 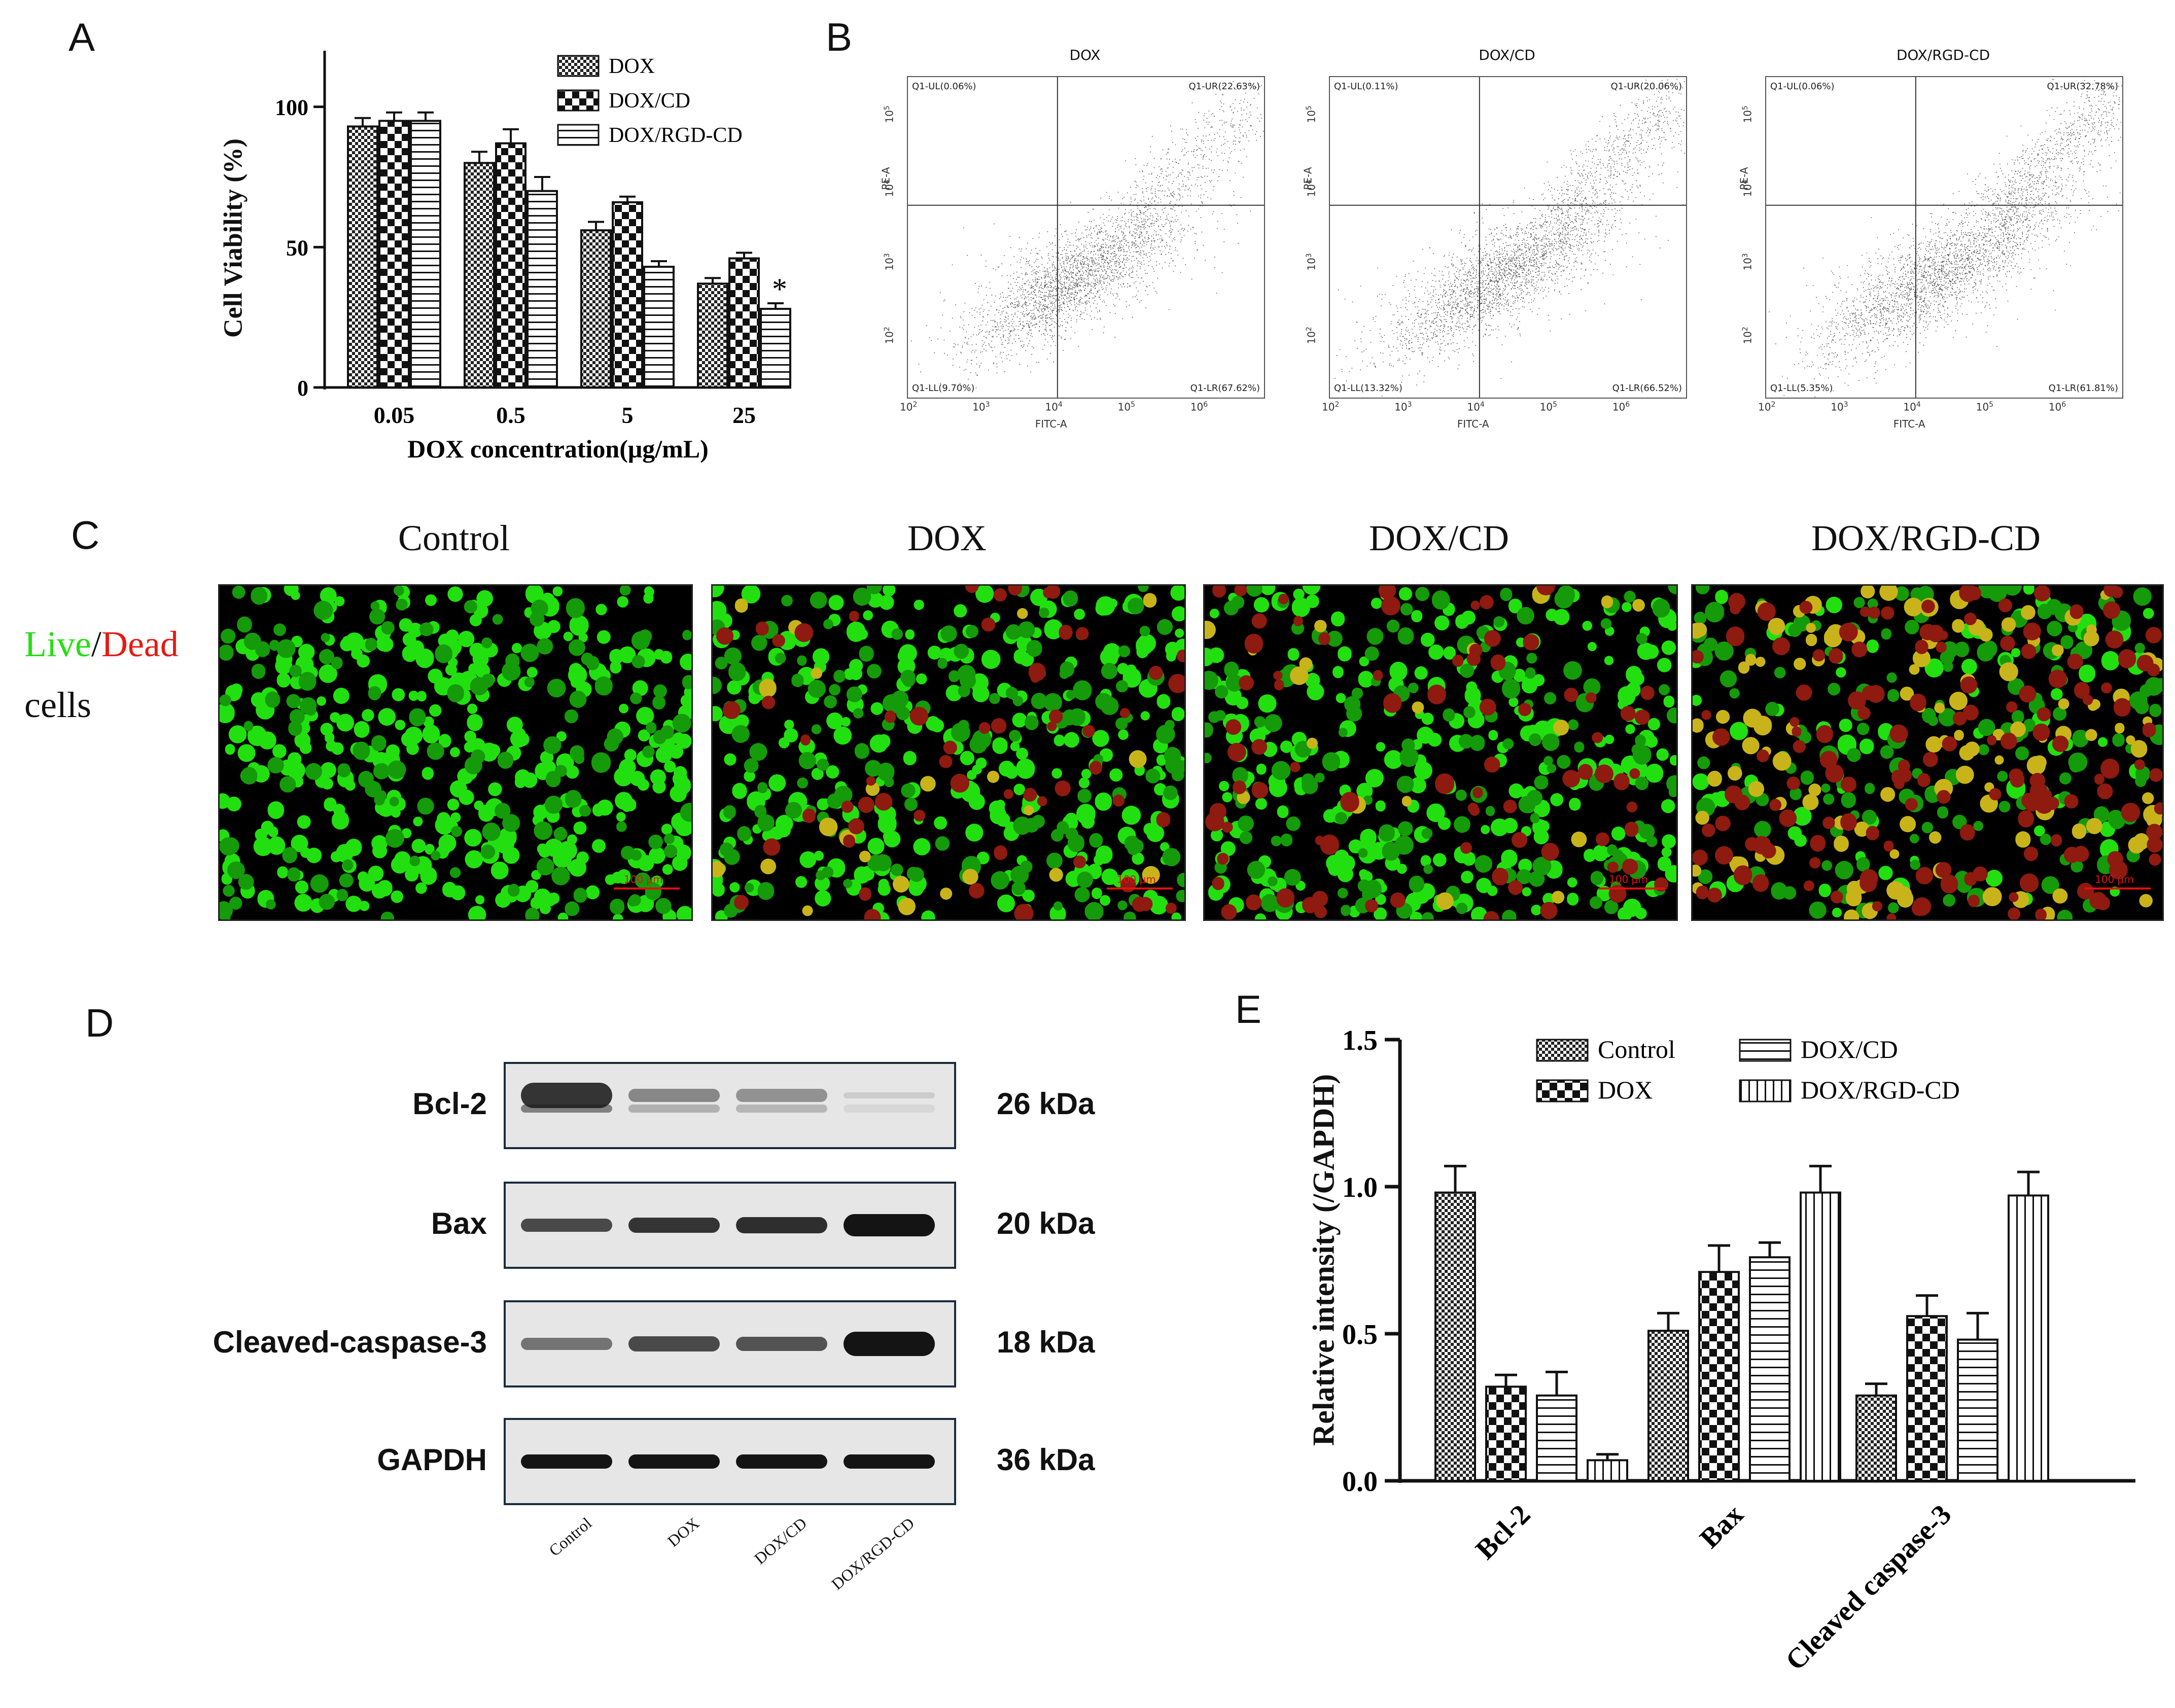 What do you see at coordinates (1473, 424) in the screenshot?
I see `flow-x-axis-label: FITC-A` at bounding box center [1473, 424].